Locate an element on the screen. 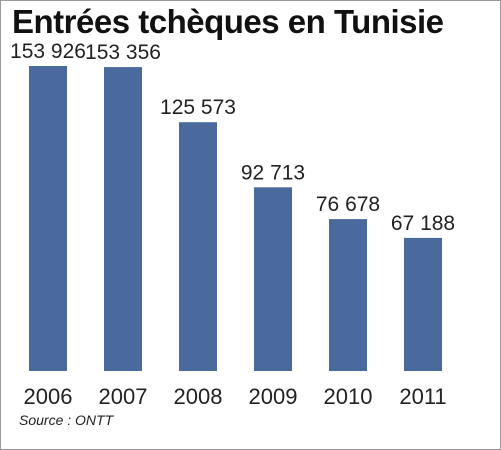 The image size is (501, 450). bar-2006 is located at coordinates (48, 218).